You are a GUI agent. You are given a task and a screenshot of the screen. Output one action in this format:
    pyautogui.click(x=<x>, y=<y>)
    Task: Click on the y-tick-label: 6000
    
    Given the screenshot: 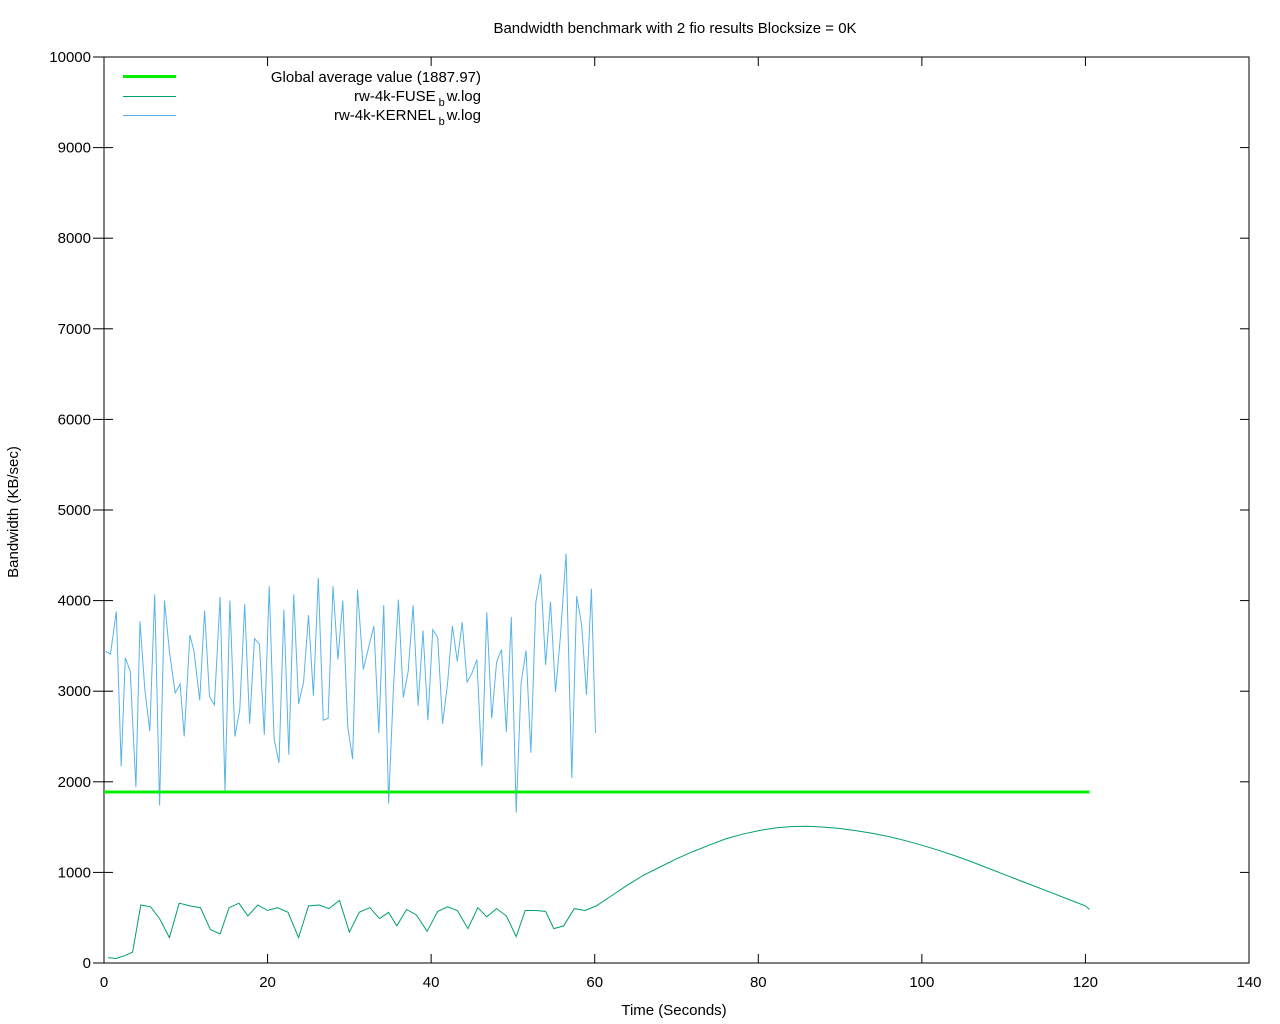 What is the action you would take?
    pyautogui.click(x=74, y=419)
    